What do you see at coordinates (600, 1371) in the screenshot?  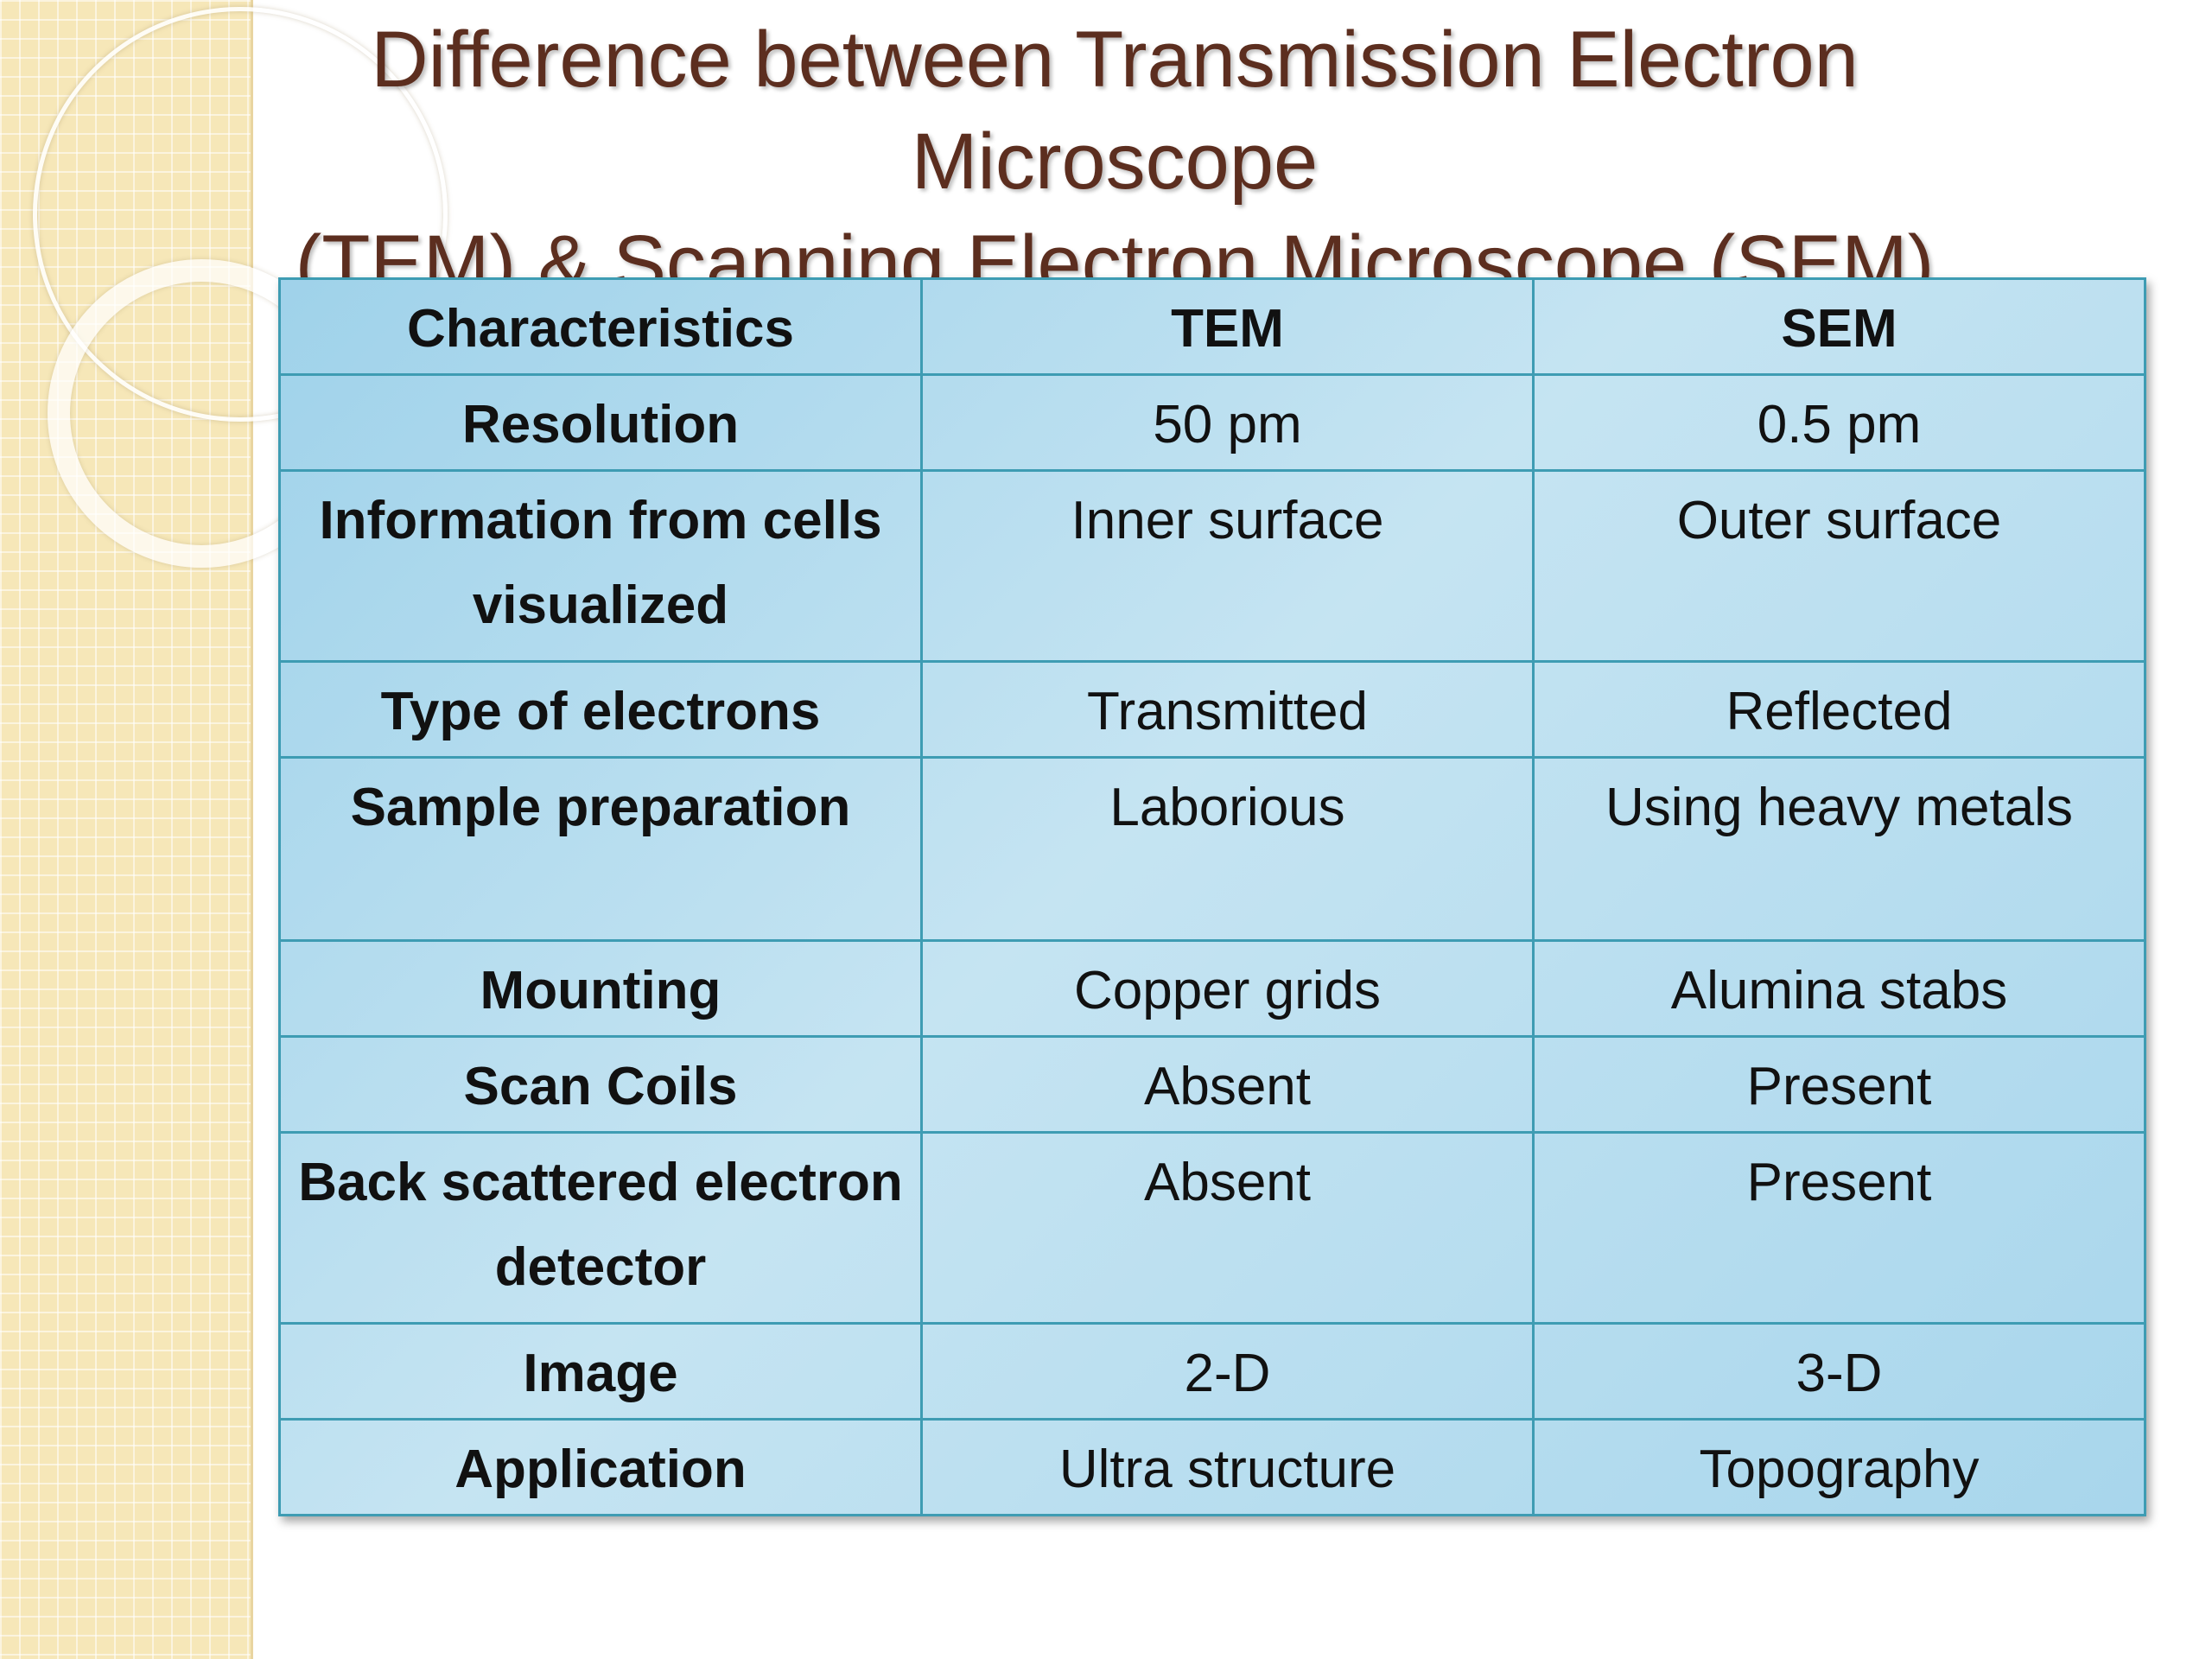 I see `row-characteristic: Image` at bounding box center [600, 1371].